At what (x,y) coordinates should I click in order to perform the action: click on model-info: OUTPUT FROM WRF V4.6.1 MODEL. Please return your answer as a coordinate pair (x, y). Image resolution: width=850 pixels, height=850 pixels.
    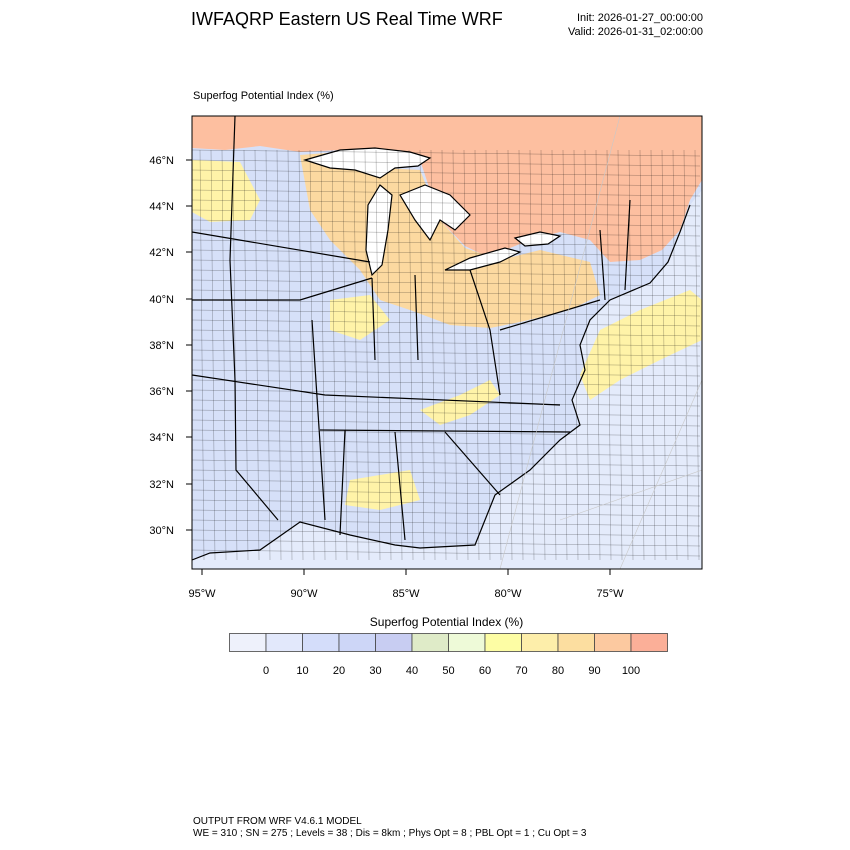
    Looking at the image, I should click on (277, 821).